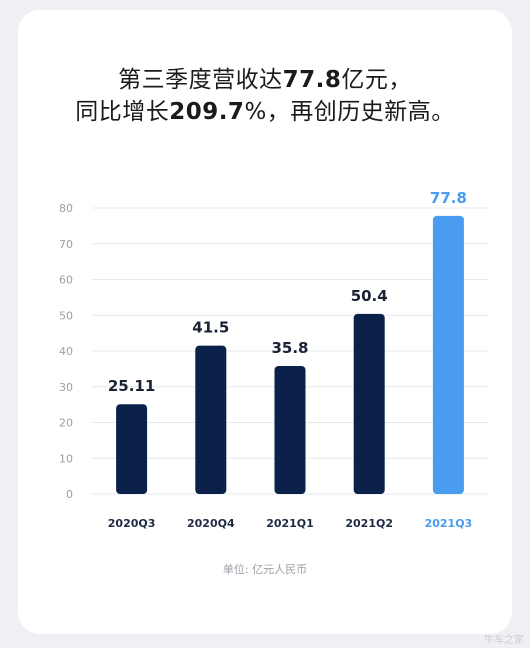 This screenshot has width=530, height=648. What do you see at coordinates (69, 494) in the screenshot?
I see `y-tick-label: 0` at bounding box center [69, 494].